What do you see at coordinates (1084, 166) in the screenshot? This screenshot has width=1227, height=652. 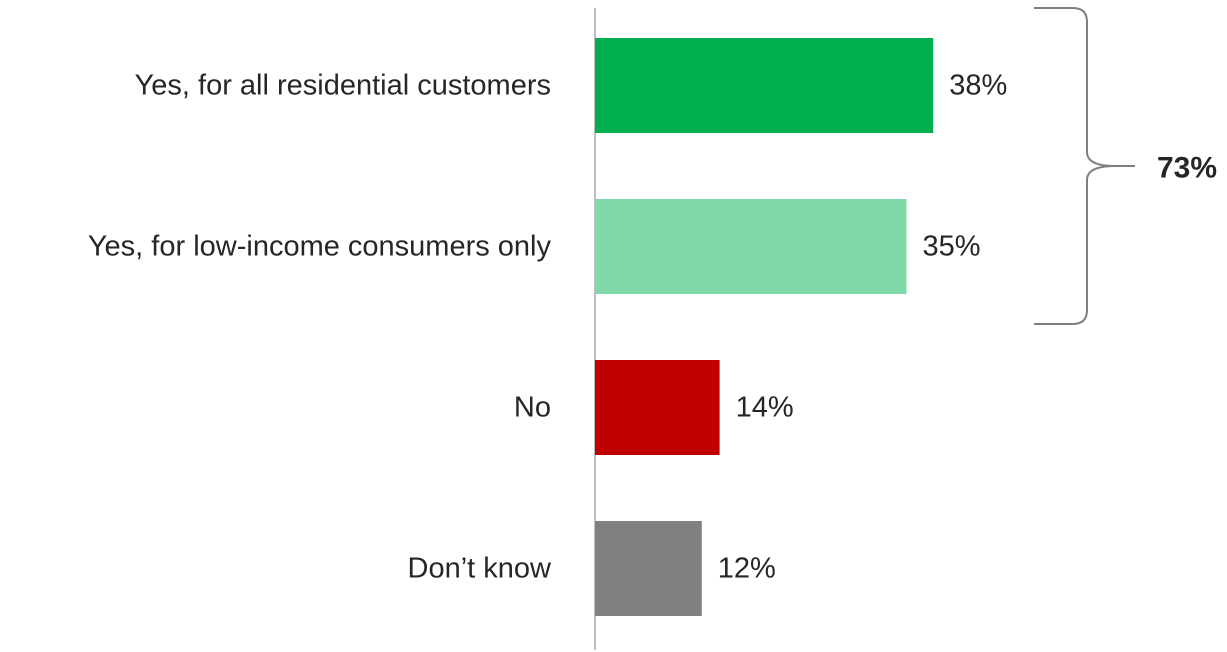 I see `bracket-annotation` at bounding box center [1084, 166].